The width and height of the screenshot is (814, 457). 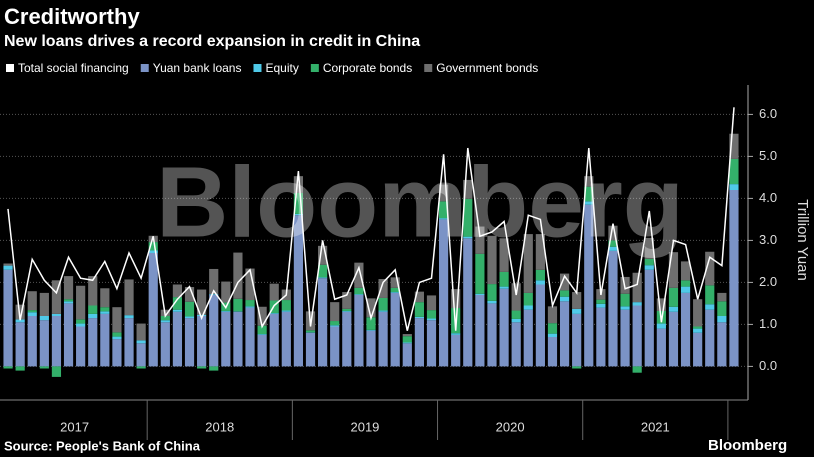 What do you see at coordinates (74, 426) in the screenshot?
I see `x-tick-label: 2017` at bounding box center [74, 426].